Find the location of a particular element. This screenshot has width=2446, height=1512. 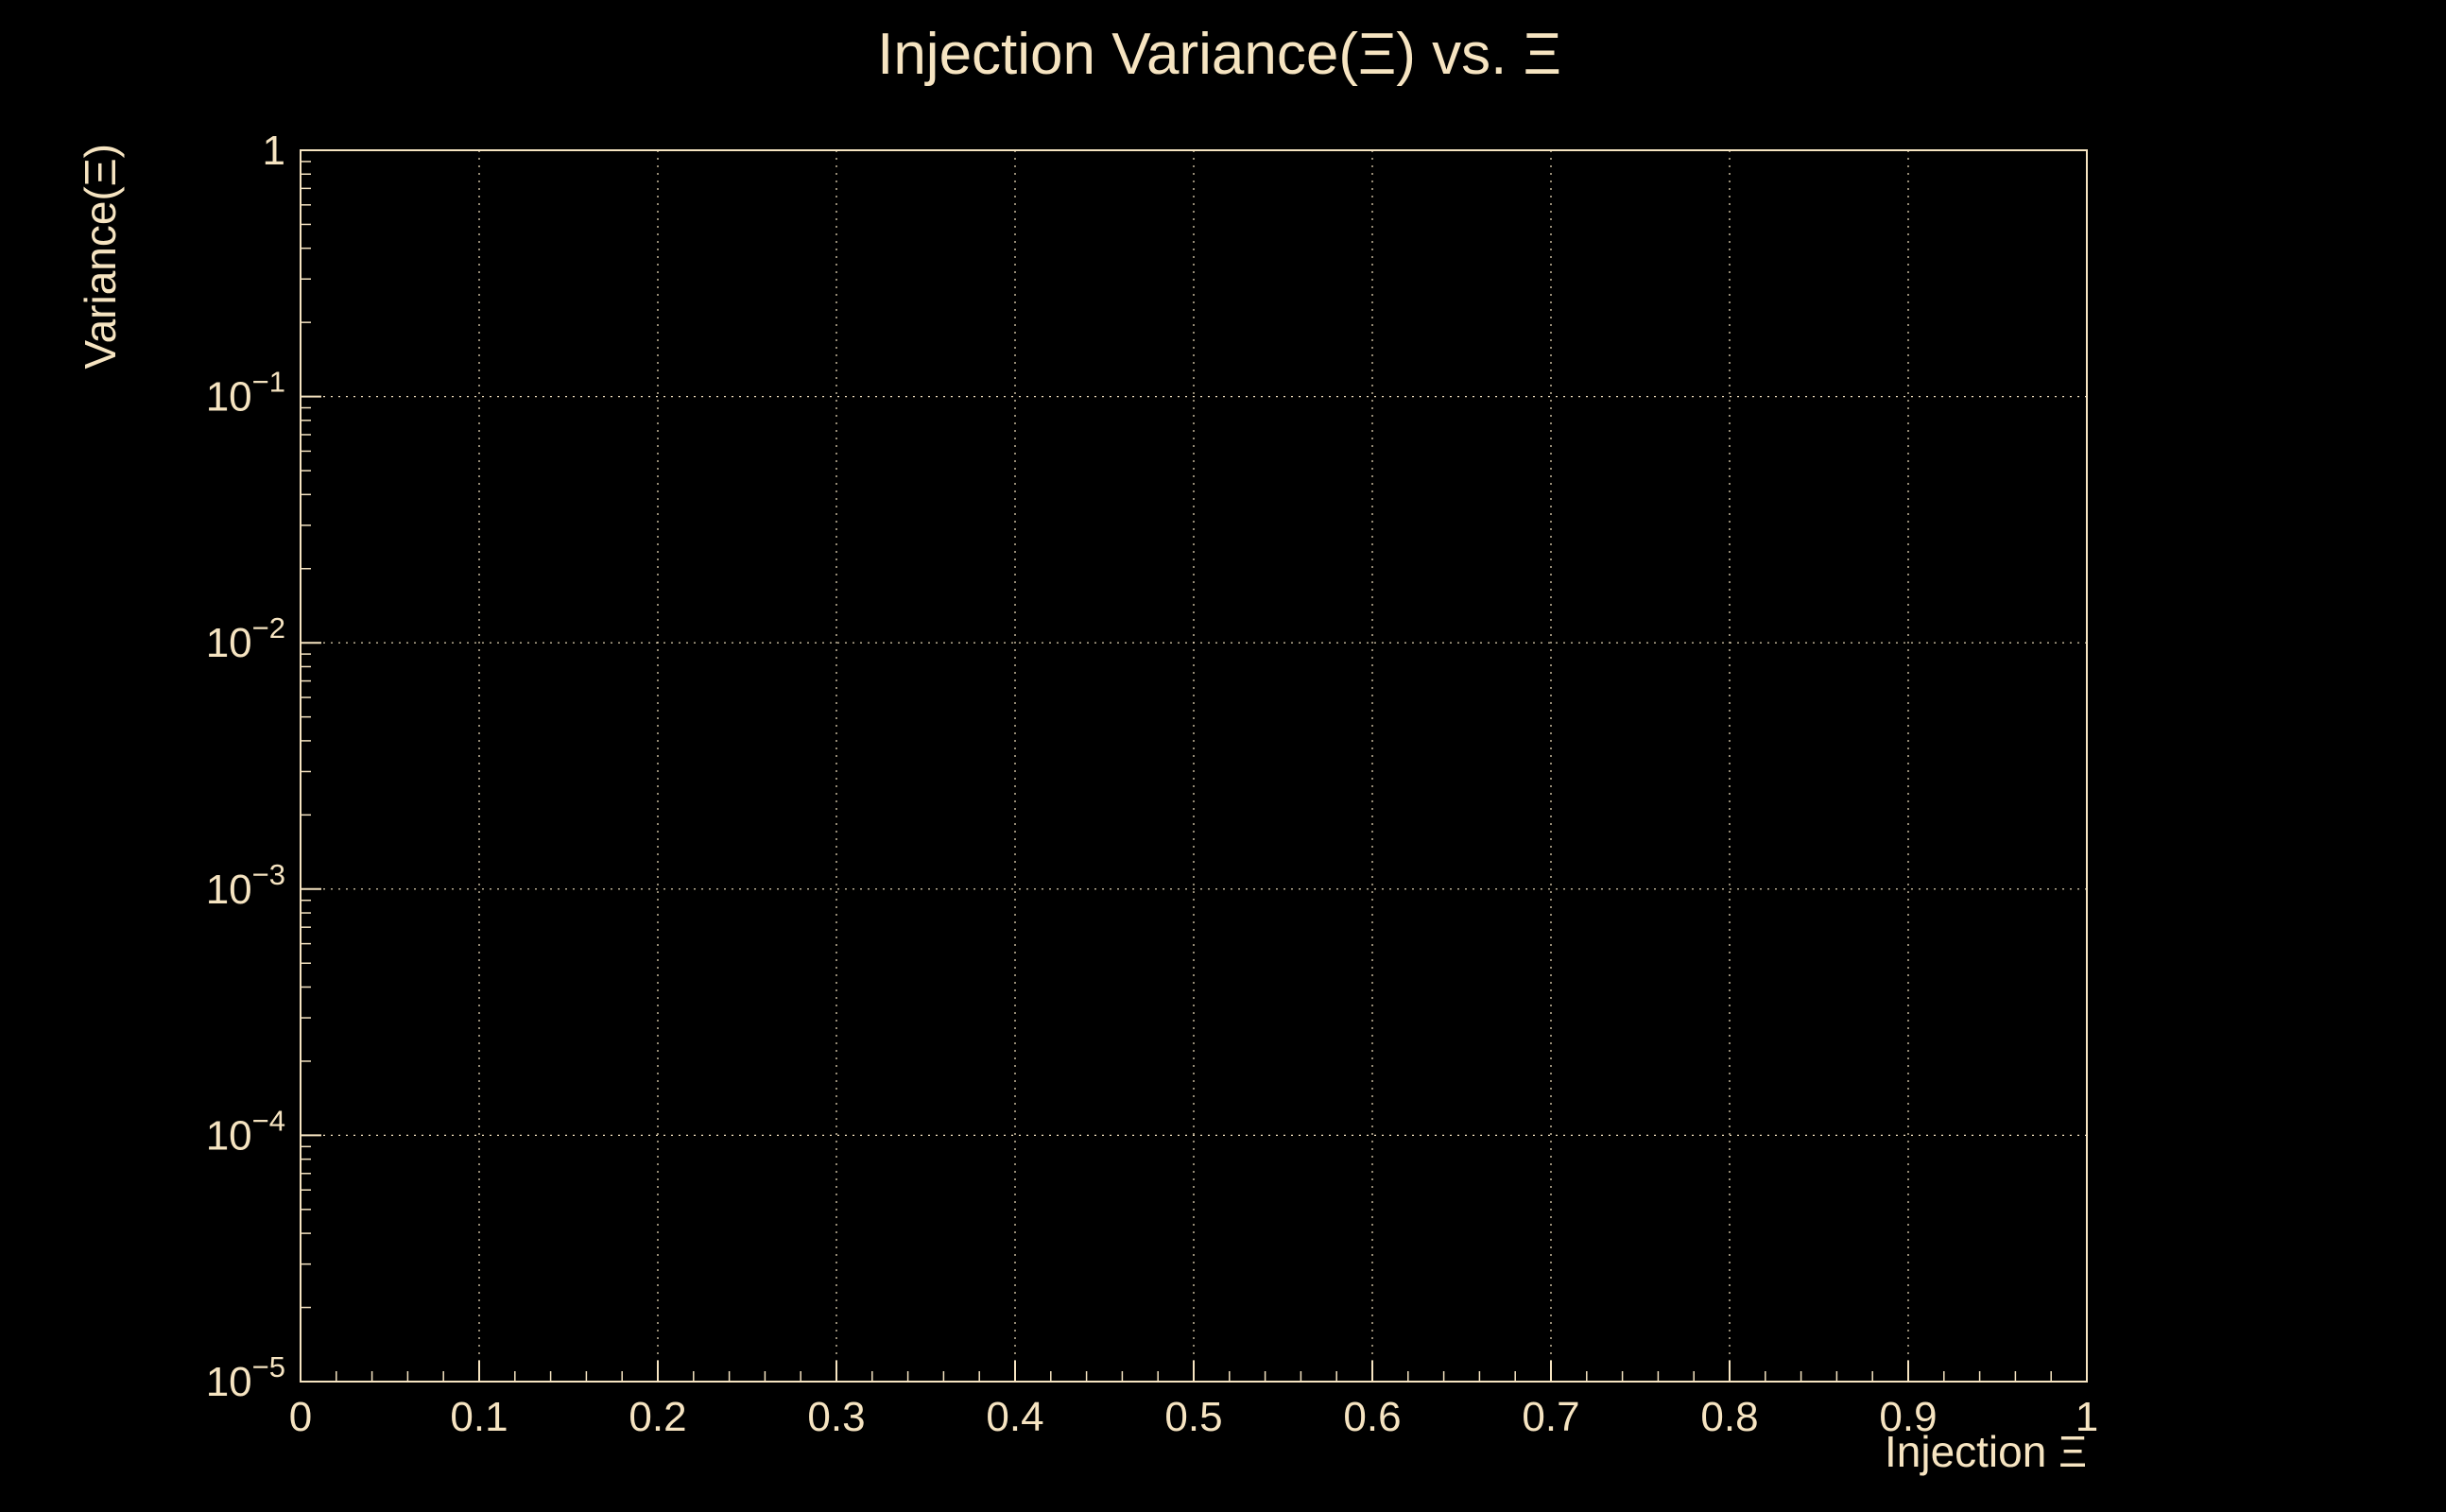

x-tick-label: 0.5 is located at coordinates (1193, 1417).